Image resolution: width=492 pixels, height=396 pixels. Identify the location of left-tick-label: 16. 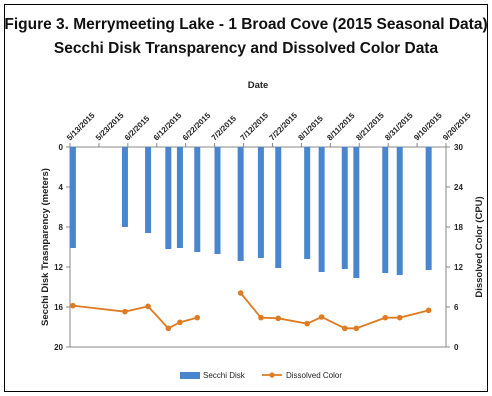
(58, 307).